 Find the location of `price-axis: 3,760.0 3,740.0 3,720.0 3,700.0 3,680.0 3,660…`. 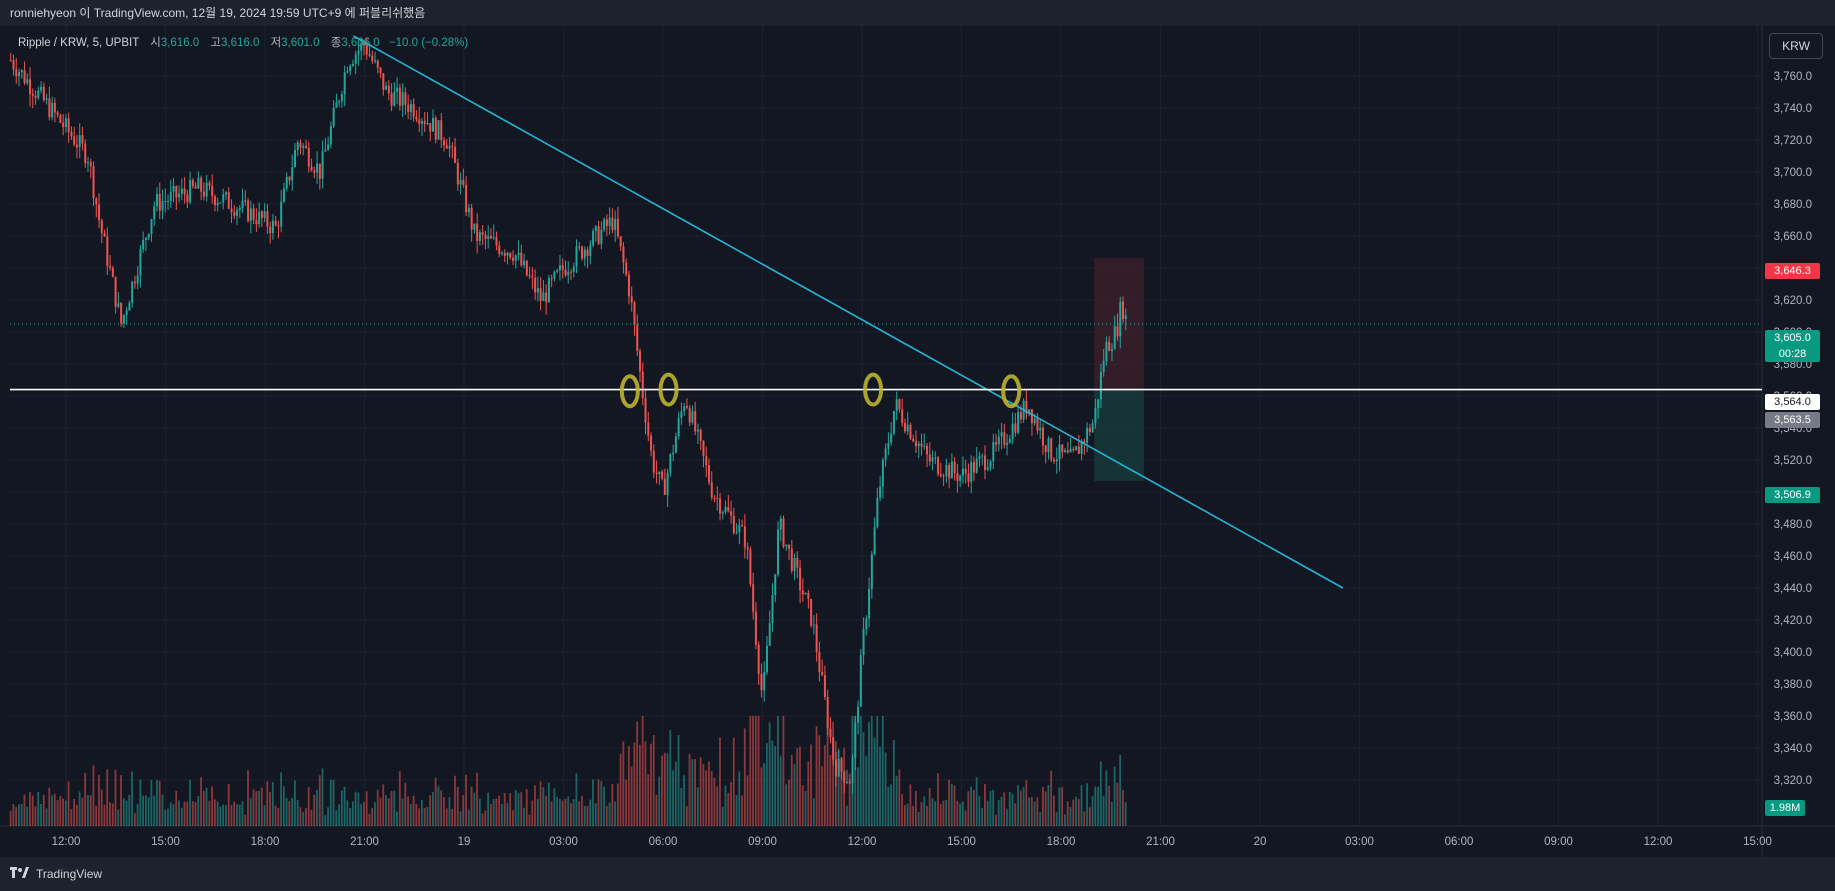

price-axis: 3,760.0 3,740.0 3,720.0 3,700.0 3,680.0 3,660… is located at coordinates (1793, 429).